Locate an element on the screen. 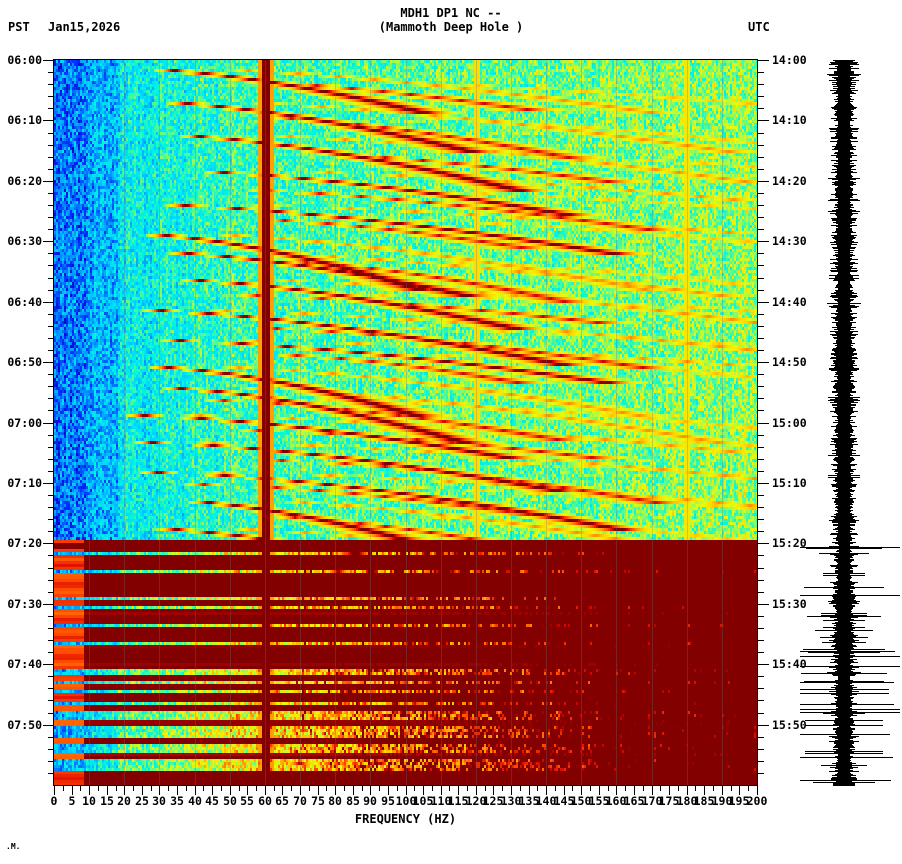 The image size is (902, 864). x-axis-label: 0 is located at coordinates (54, 801).